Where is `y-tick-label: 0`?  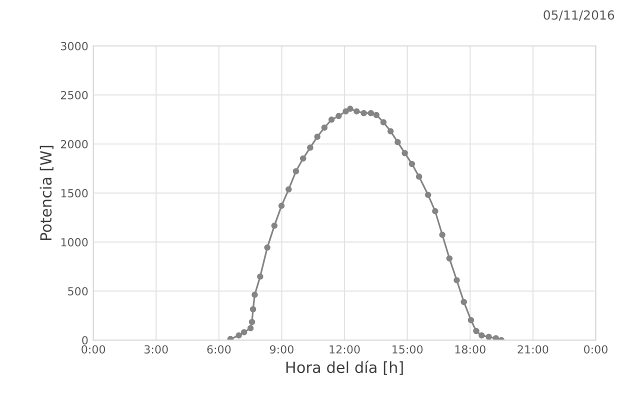
y-tick-label: 0 is located at coordinates (85, 340).